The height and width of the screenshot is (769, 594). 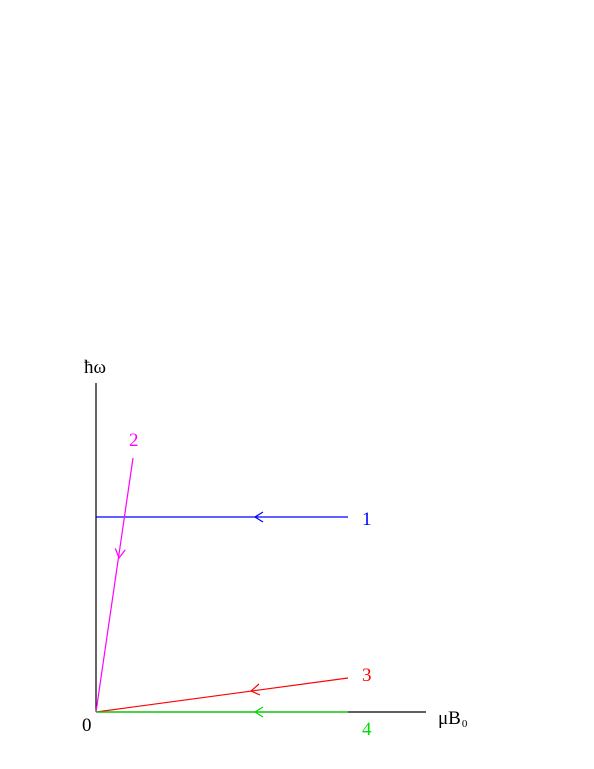 What do you see at coordinates (234, 519) in the screenshot?
I see `line-1: 1` at bounding box center [234, 519].